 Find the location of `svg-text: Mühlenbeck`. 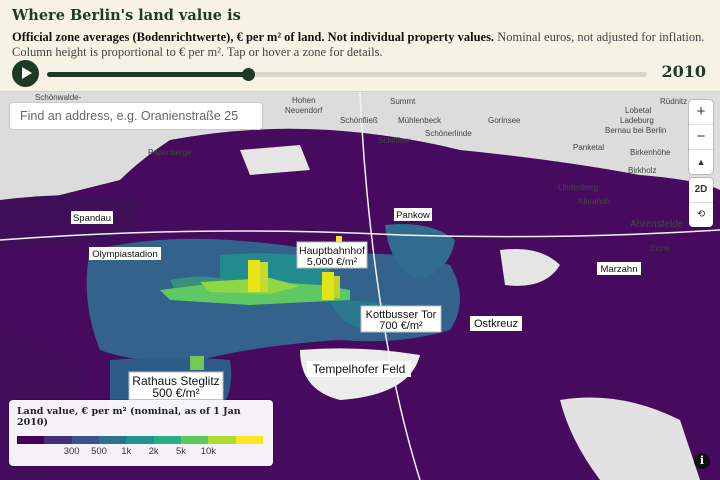

svg-text: Mühlenbeck is located at coordinates (420, 120).